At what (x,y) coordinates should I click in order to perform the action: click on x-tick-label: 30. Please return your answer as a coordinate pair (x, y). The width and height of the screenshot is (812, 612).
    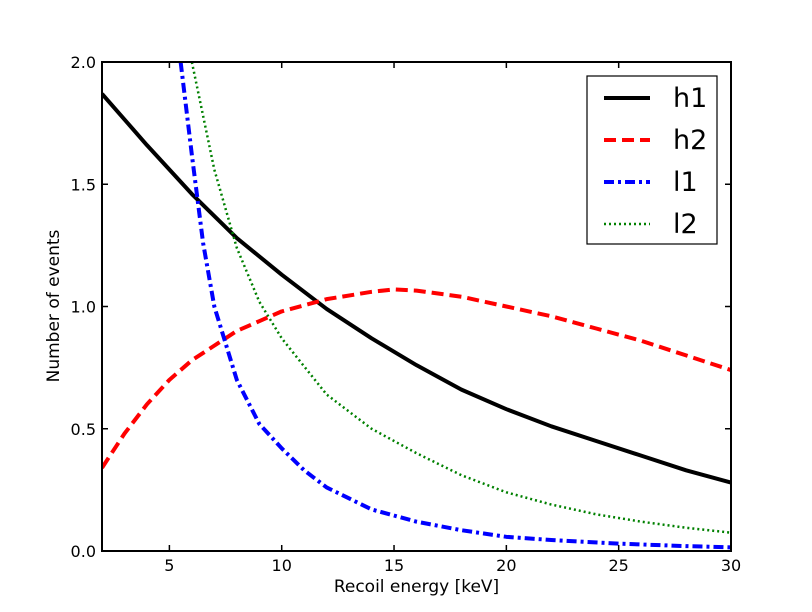
    Looking at the image, I should click on (731, 565).